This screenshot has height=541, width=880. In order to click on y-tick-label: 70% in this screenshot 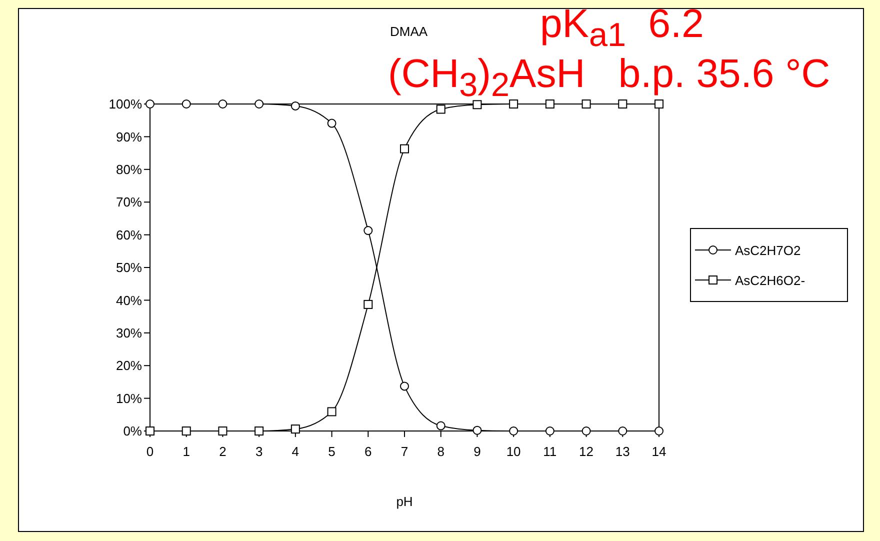, I will do `click(129, 202)`.